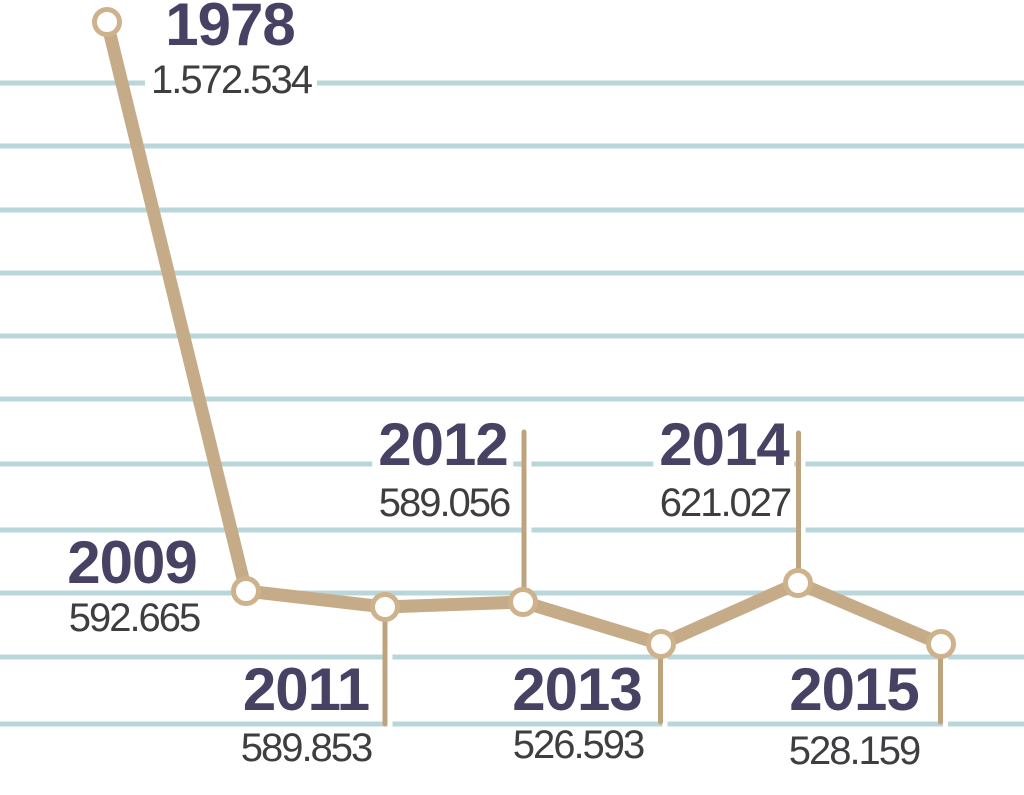 The image size is (1024, 795). Describe the element at coordinates (798, 583) in the screenshot. I see `data-point-marker-2014` at that location.